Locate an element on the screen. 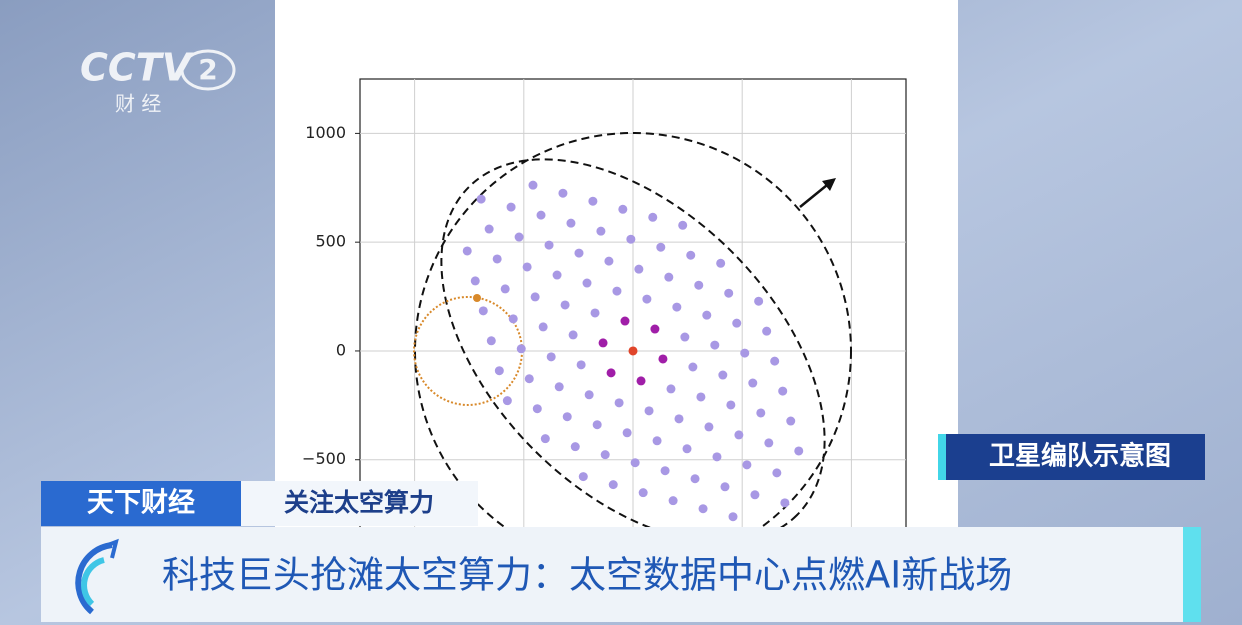 This screenshot has height=625, width=1242. y-tick-label: 1000 is located at coordinates (325, 132).